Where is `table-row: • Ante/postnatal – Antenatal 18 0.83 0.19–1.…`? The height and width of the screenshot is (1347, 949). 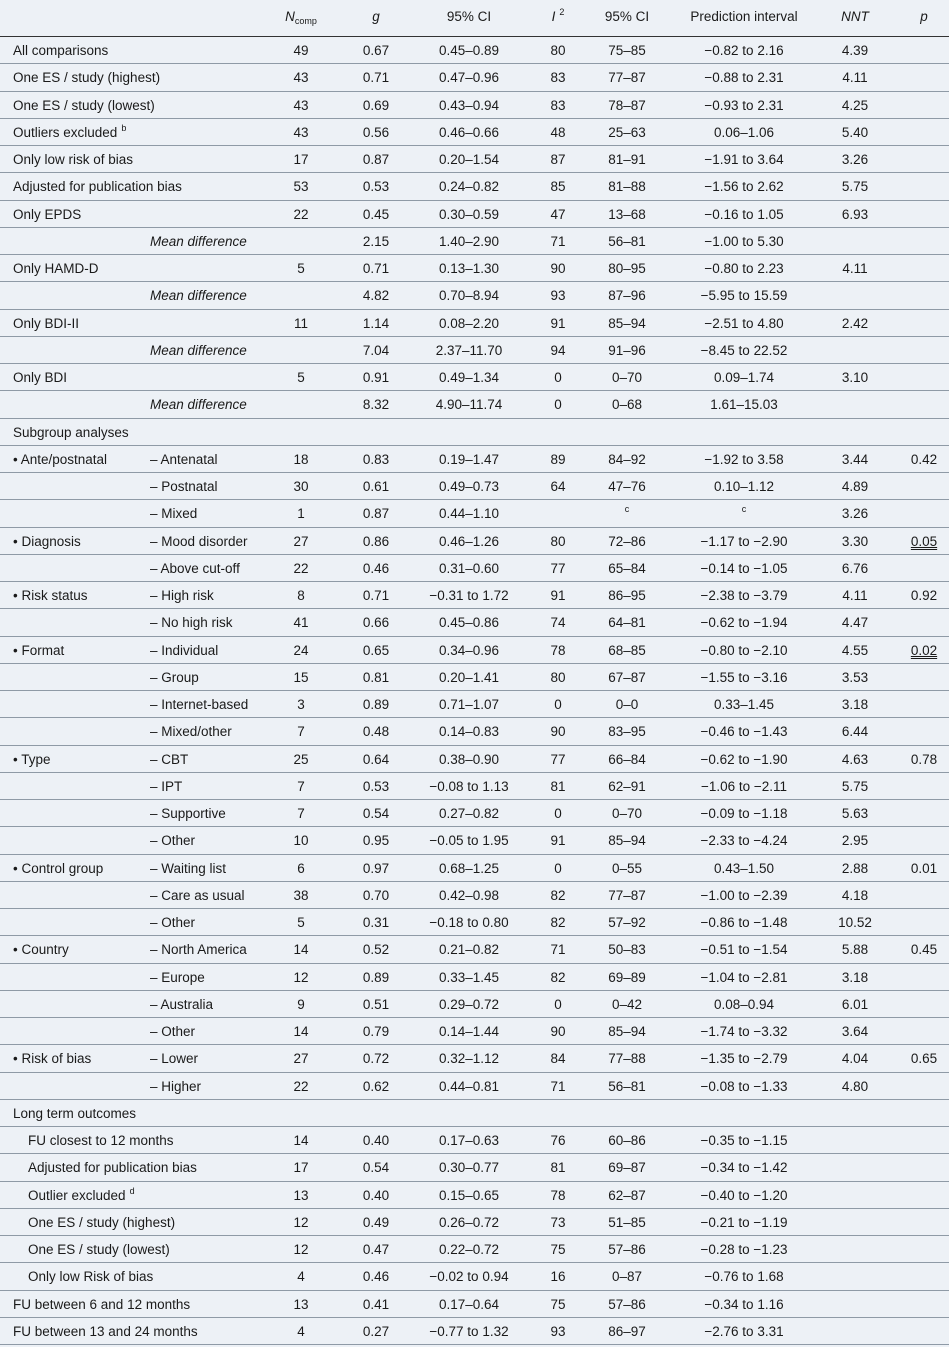 table-row: • Ante/postnatal – Antenatal 18 0.83 0.19–1.… is located at coordinates (474, 459).